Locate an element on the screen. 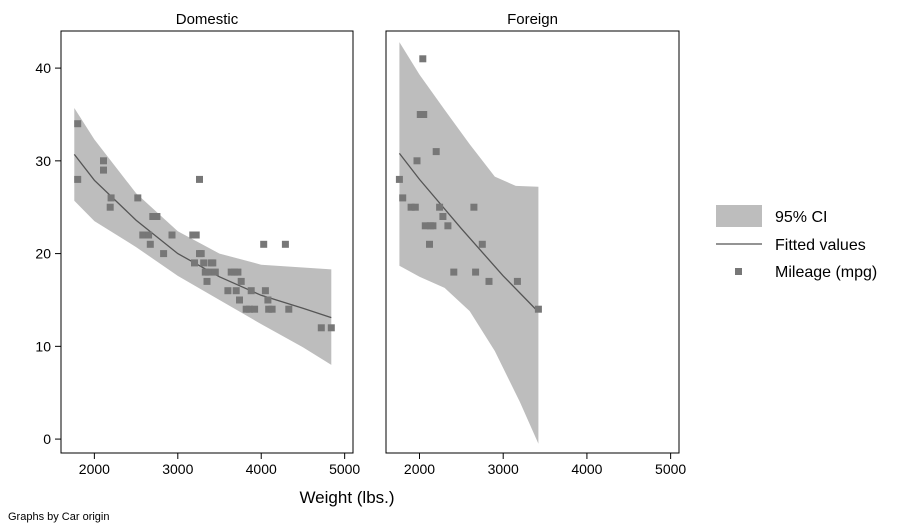 The image size is (905, 523). legend-ci-label: 95% CI is located at coordinates (801, 217).